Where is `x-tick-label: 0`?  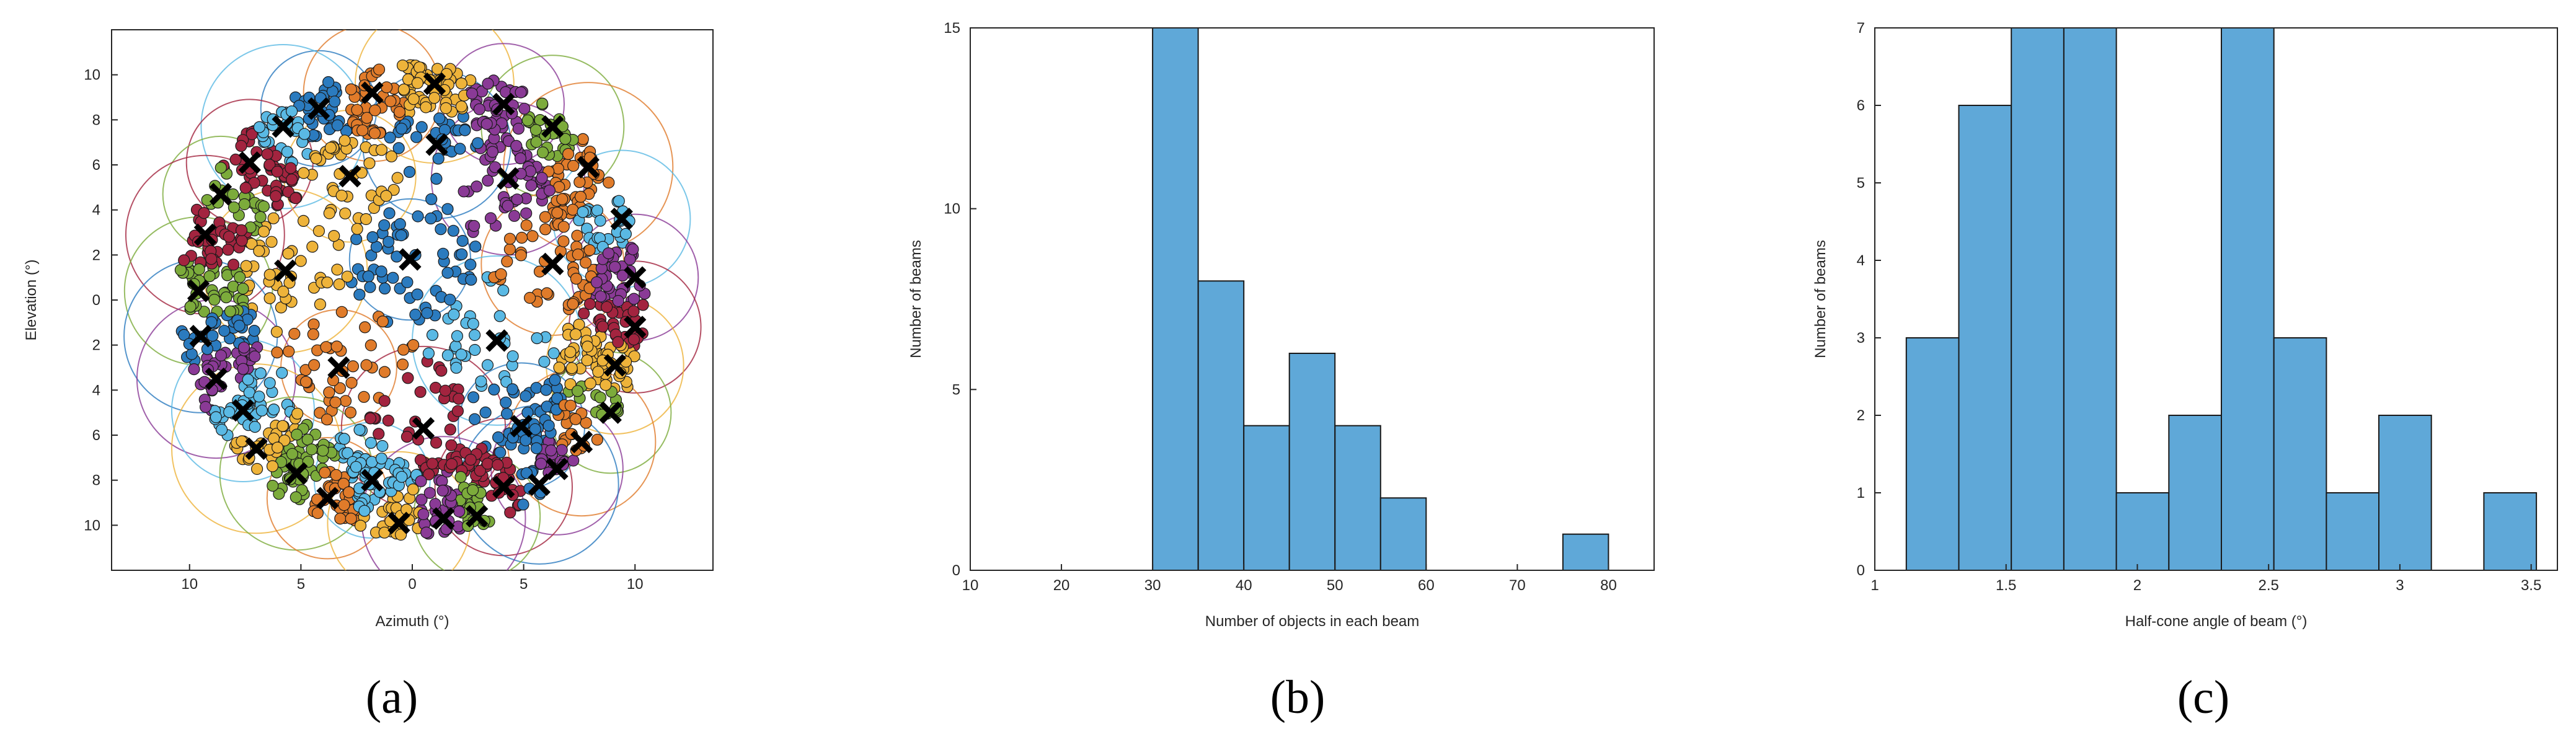 x-tick-label: 0 is located at coordinates (412, 584).